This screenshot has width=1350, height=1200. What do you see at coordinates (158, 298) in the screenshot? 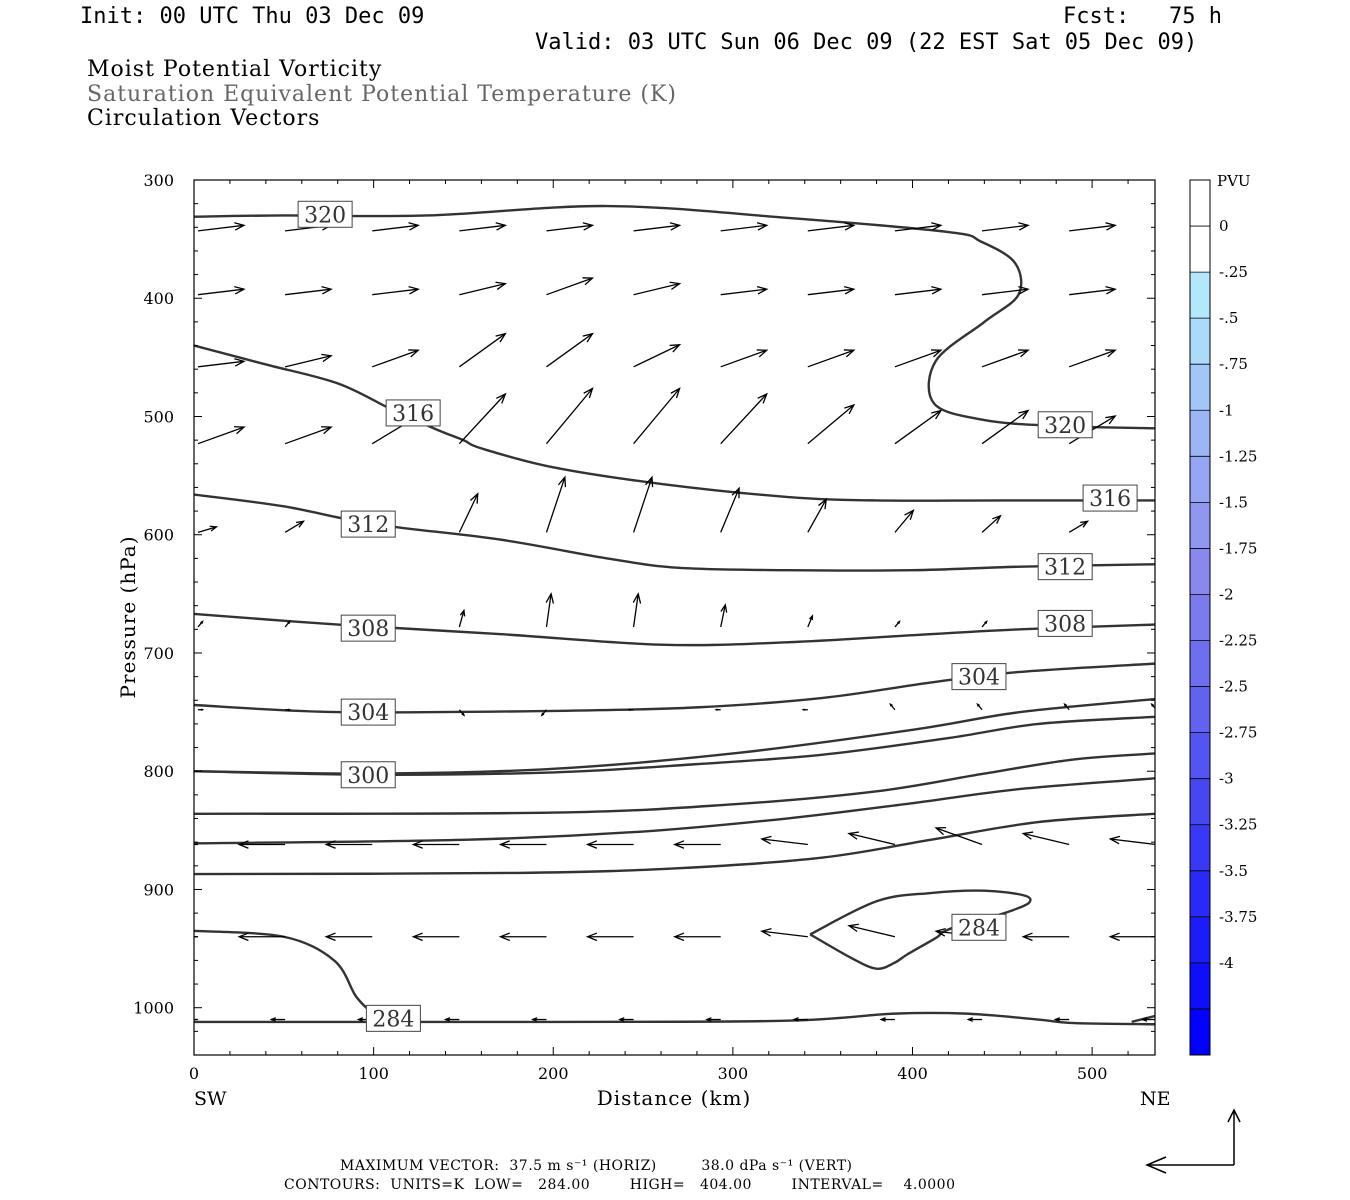
I see `y-tick-label: 400` at bounding box center [158, 298].